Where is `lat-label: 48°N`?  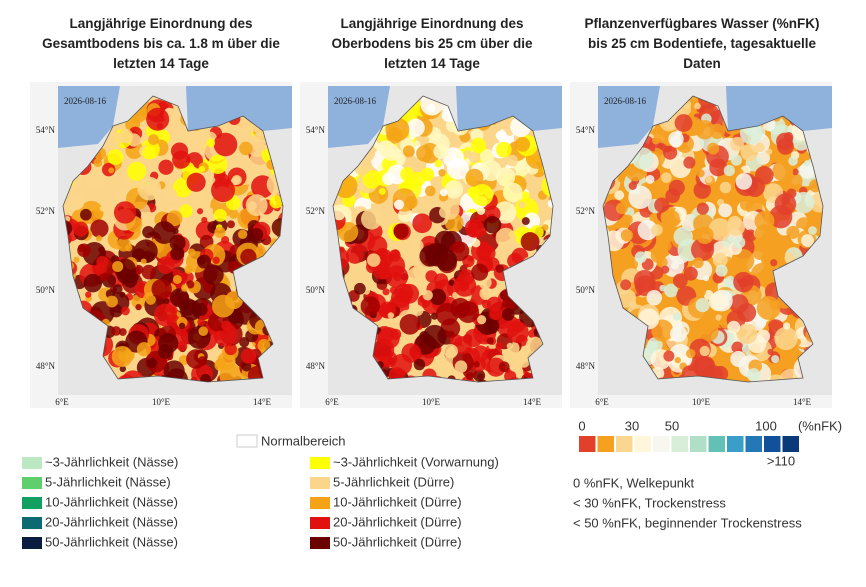 lat-label: 48°N is located at coordinates (586, 366).